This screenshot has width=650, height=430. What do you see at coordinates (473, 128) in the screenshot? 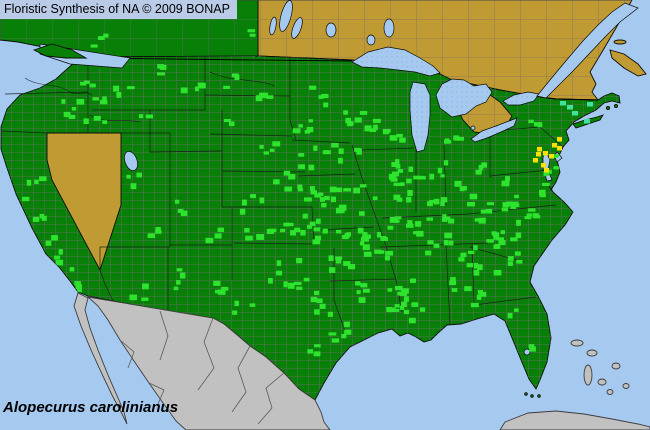
I see `lake-st-clair` at bounding box center [473, 128].